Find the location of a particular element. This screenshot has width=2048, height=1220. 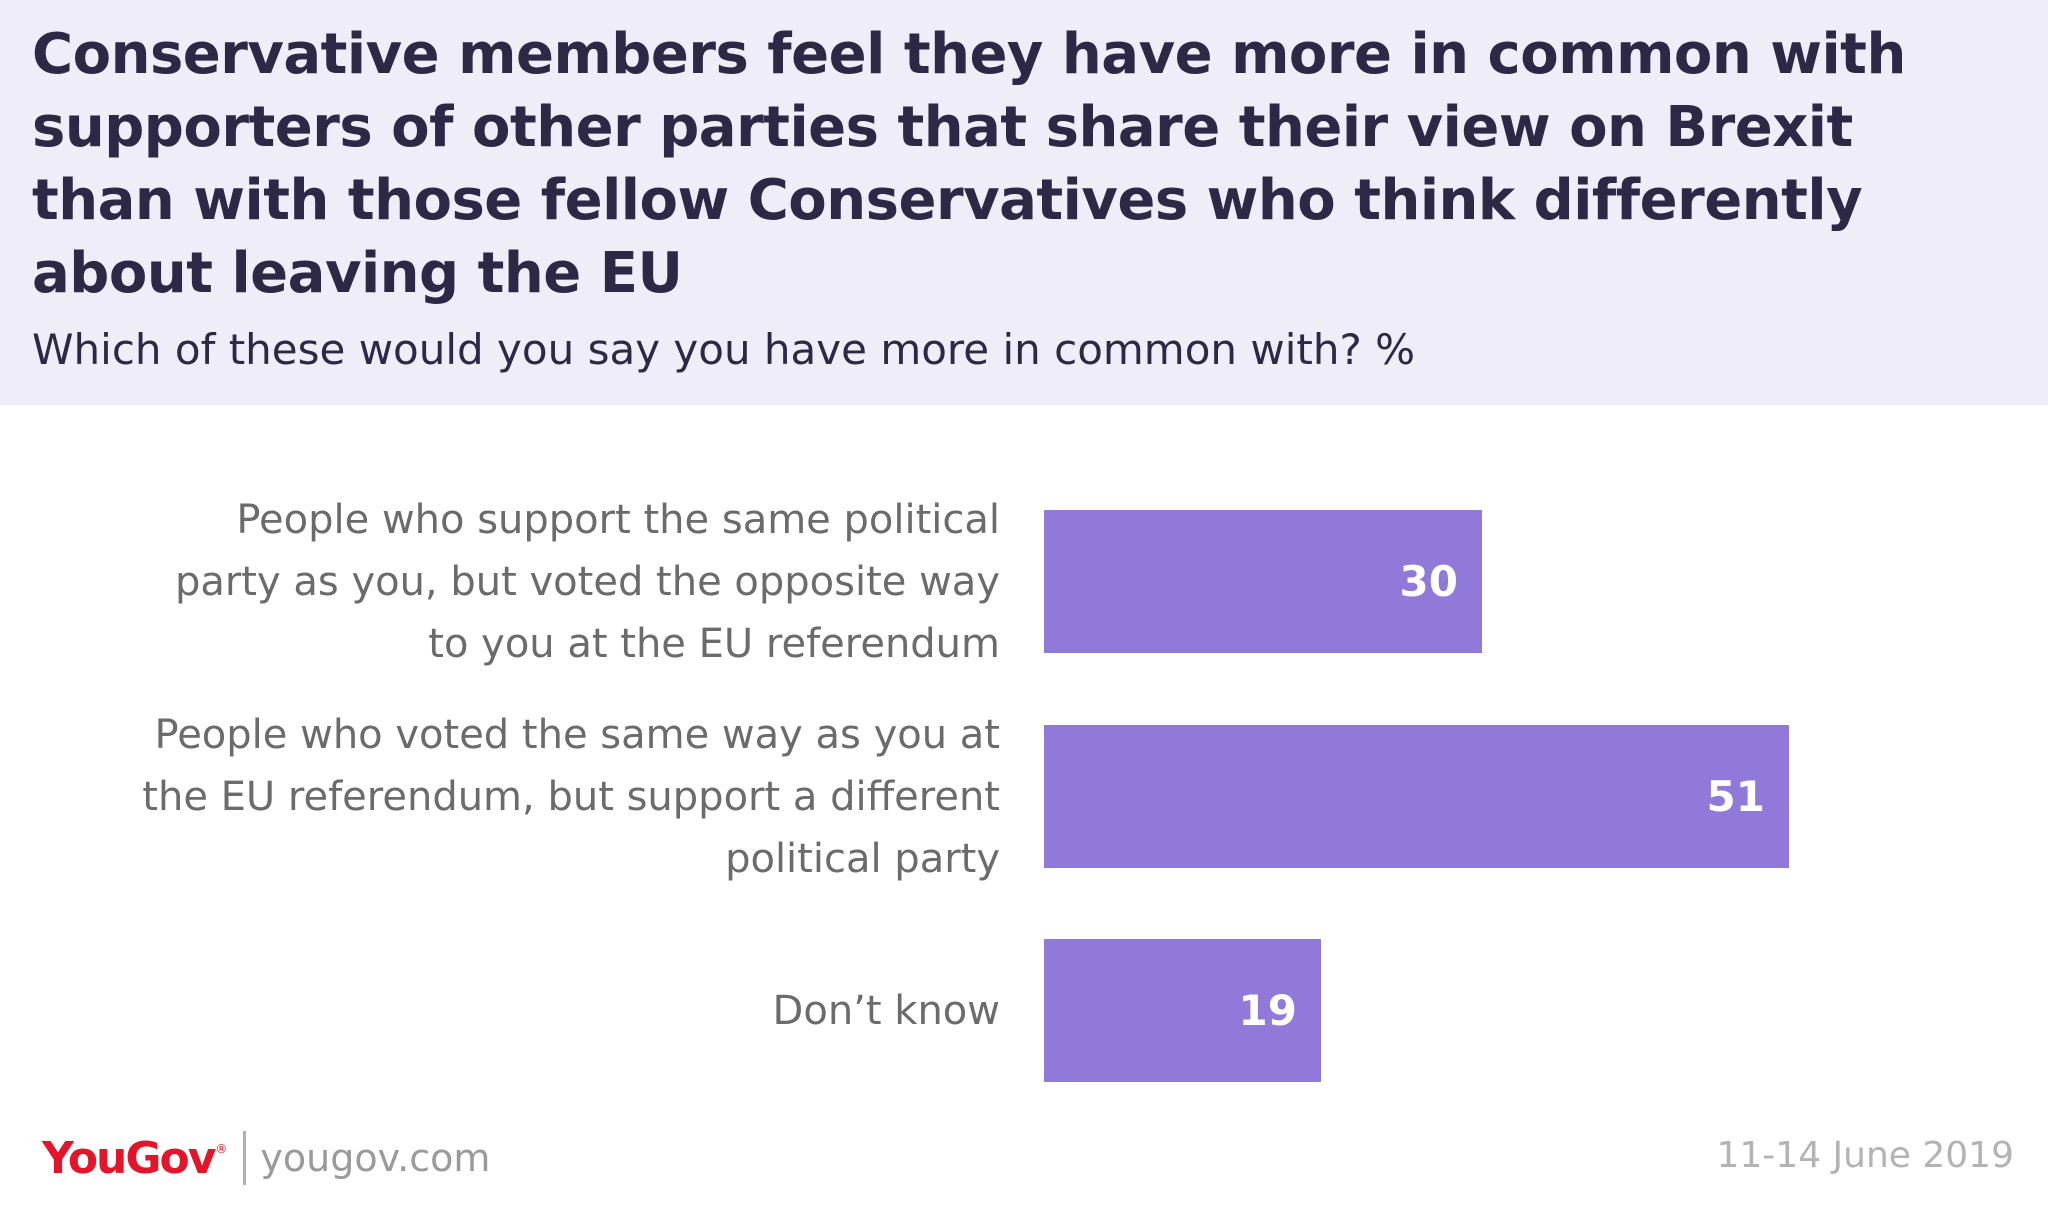

footer-url: yougov.com is located at coordinates (375, 1158).